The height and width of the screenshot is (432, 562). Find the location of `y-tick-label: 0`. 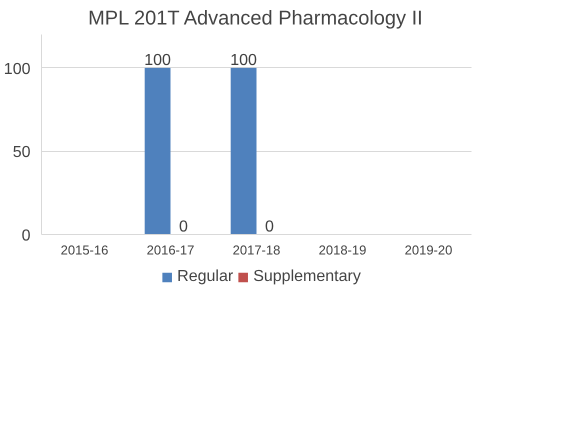

y-tick-label: 0 is located at coordinates (26, 236).